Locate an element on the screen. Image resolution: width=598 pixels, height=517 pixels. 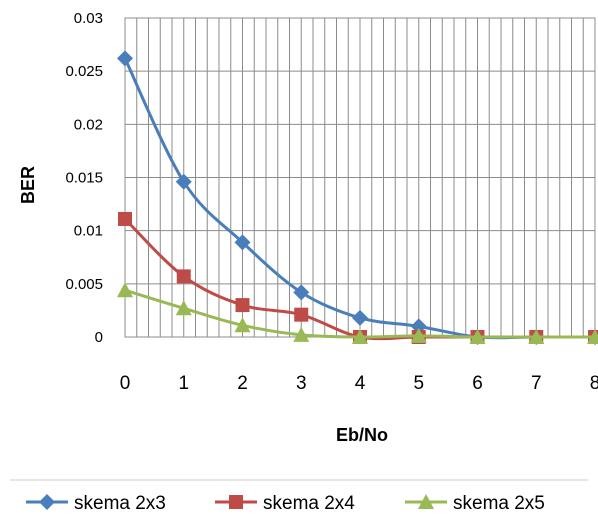
legend-label: skema 2x3 is located at coordinates (120, 503).